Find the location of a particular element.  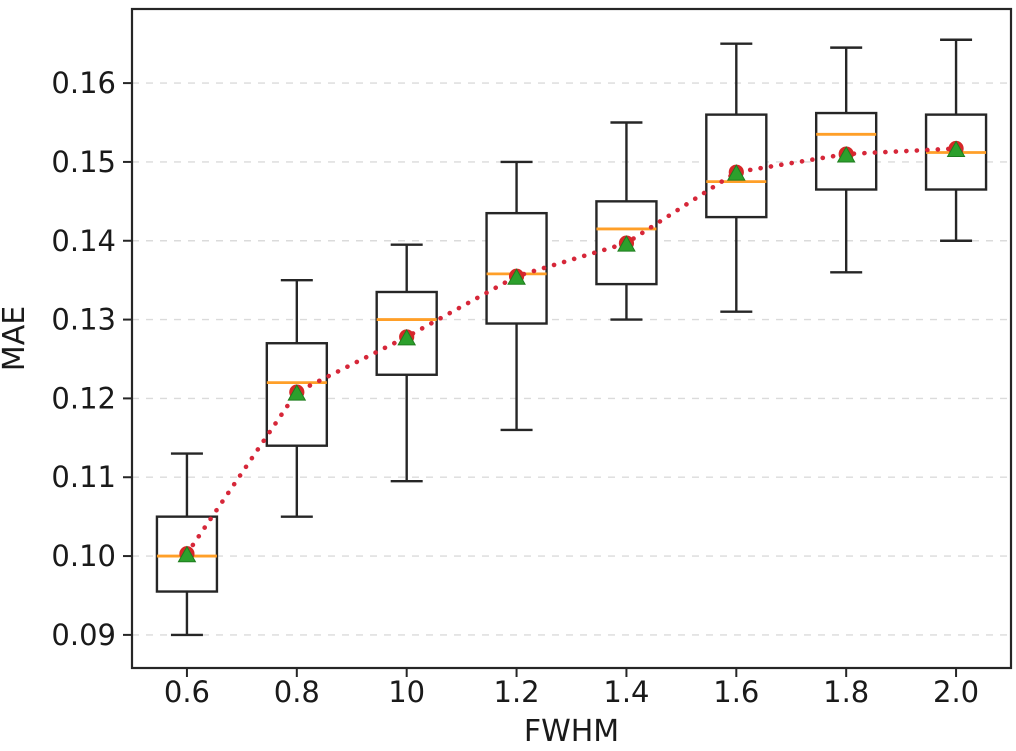

y-tick-label: 0.15 is located at coordinates (83, 162).